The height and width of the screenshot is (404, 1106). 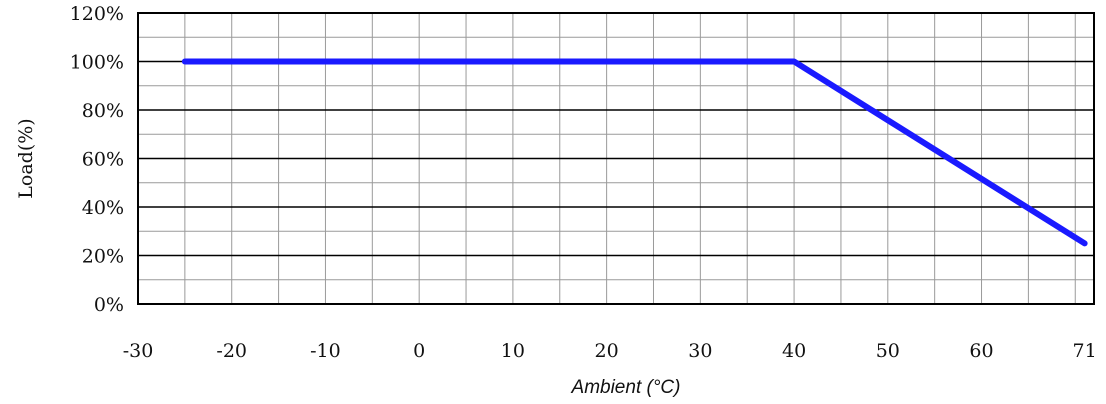 I want to click on x-tick-label: 60, so click(x=981, y=351).